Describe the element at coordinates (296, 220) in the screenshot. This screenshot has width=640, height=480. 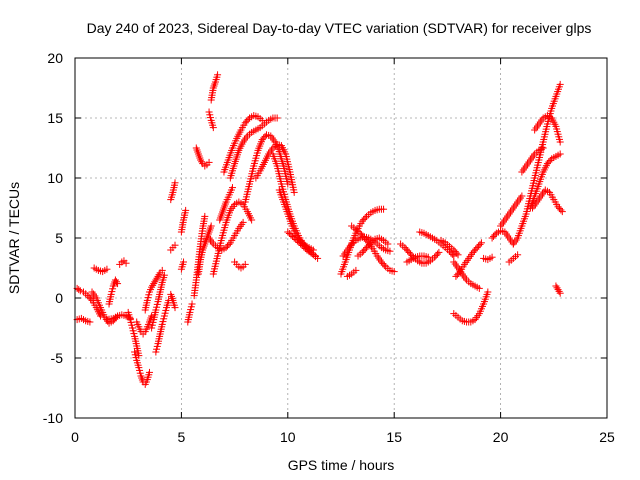
I see `series-arc34` at that location.